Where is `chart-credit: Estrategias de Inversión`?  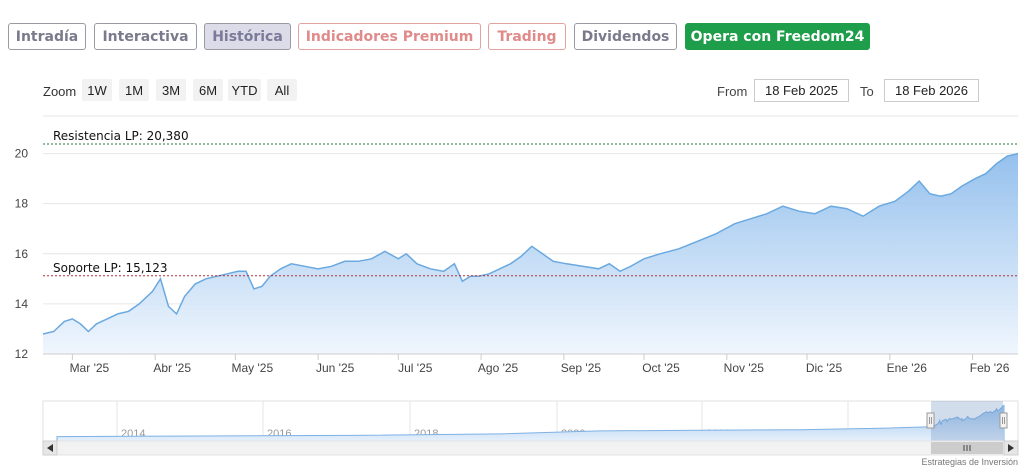 chart-credit: Estrategias de Inversión is located at coordinates (969, 462).